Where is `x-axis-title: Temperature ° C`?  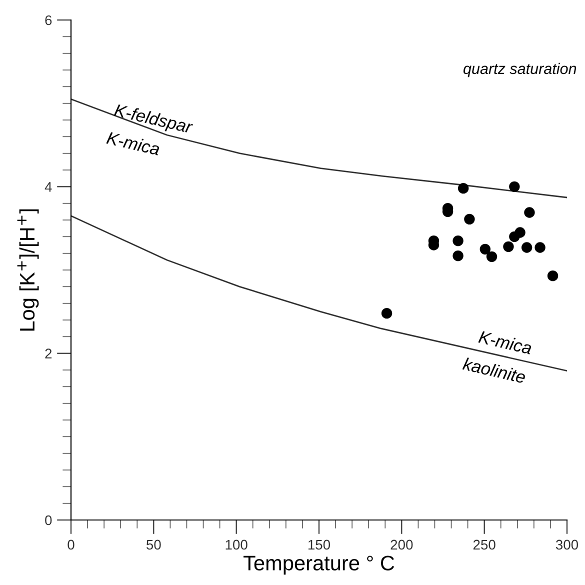 x-axis-title: Temperature ° C is located at coordinates (319, 565).